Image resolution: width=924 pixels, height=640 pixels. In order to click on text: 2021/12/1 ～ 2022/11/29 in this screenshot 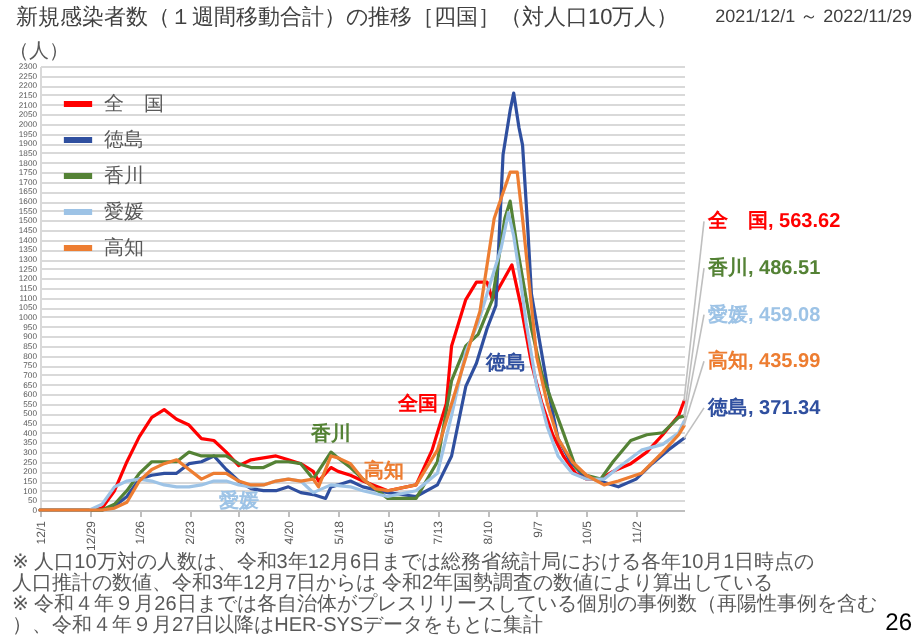, I will do `click(813, 16)`.